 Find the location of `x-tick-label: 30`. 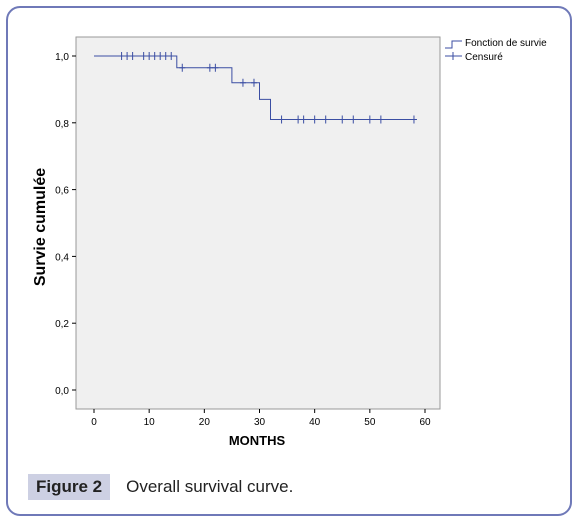

x-tick-label: 30 is located at coordinates (260, 422).